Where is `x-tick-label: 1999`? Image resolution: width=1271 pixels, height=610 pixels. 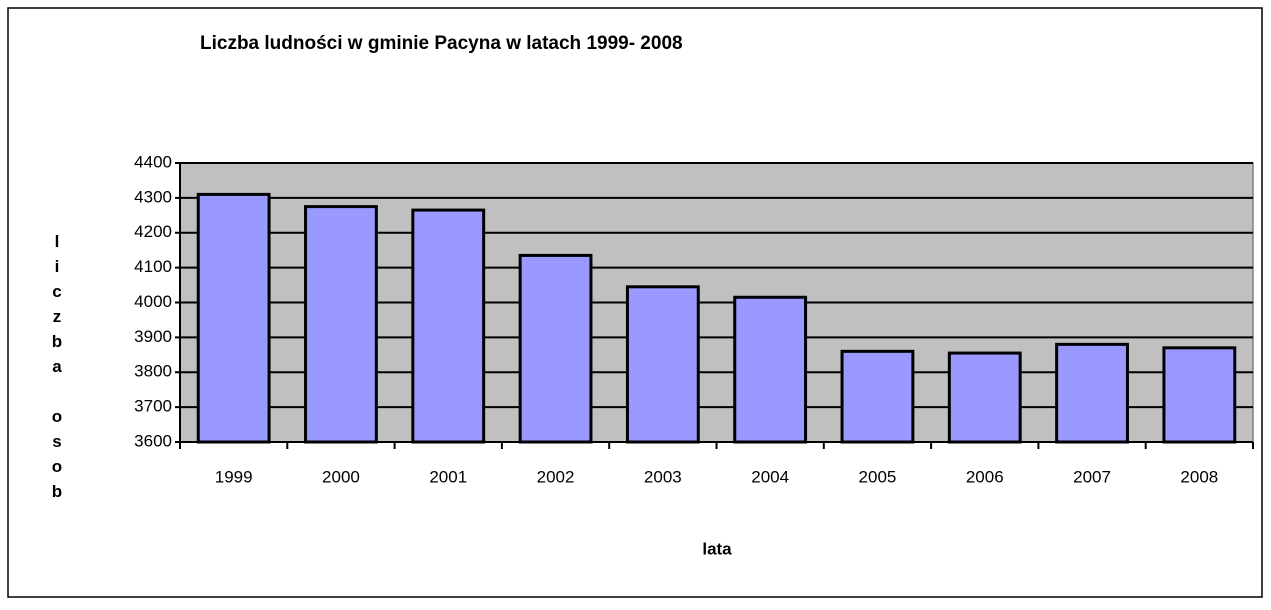
x-tick-label: 1999 is located at coordinates (234, 476).